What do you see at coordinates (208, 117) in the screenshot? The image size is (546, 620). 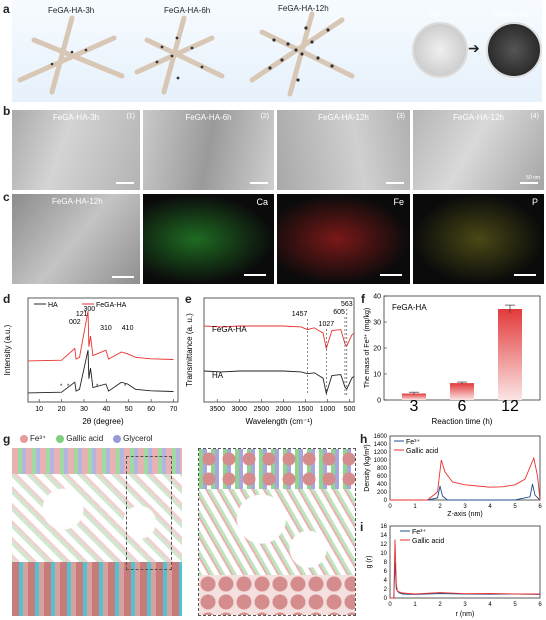 I see `tem-caption: FeGA-HA-6h` at bounding box center [208, 117].